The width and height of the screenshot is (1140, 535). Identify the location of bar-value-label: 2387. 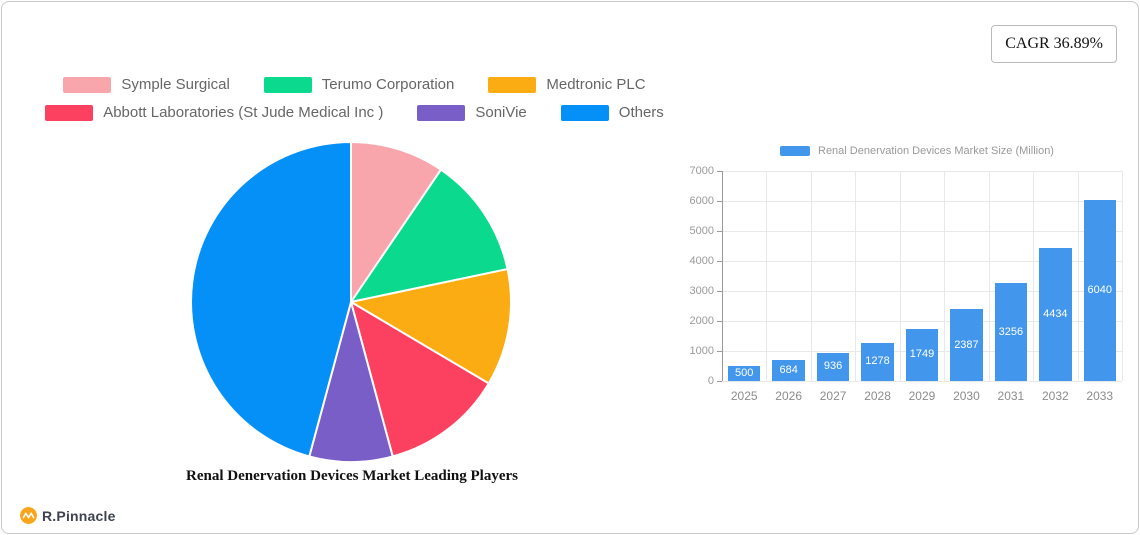
(966, 344).